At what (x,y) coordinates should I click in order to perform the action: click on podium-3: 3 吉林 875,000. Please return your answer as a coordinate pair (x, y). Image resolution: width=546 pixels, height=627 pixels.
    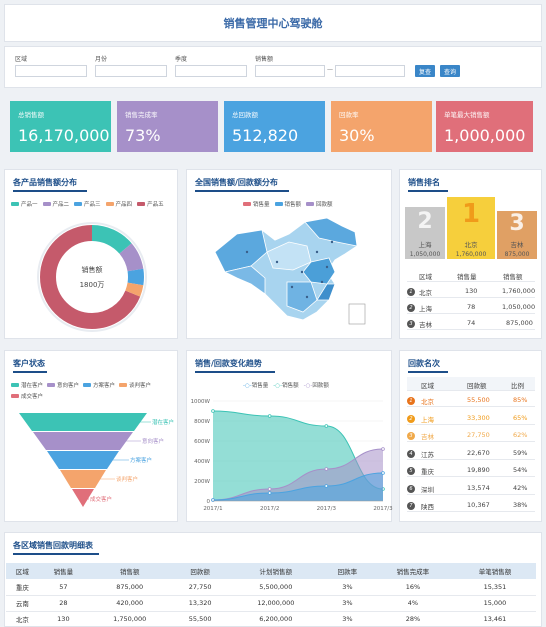
    Looking at the image, I should click on (517, 235).